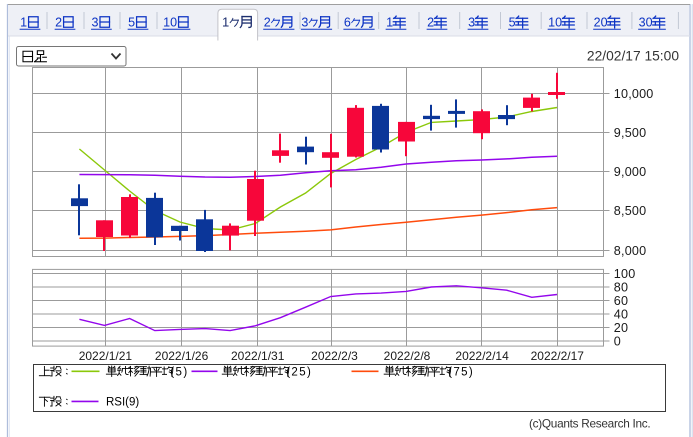 The width and height of the screenshot is (693, 437). I want to click on svg-text: 22/02/17 15:00, so click(633, 56).